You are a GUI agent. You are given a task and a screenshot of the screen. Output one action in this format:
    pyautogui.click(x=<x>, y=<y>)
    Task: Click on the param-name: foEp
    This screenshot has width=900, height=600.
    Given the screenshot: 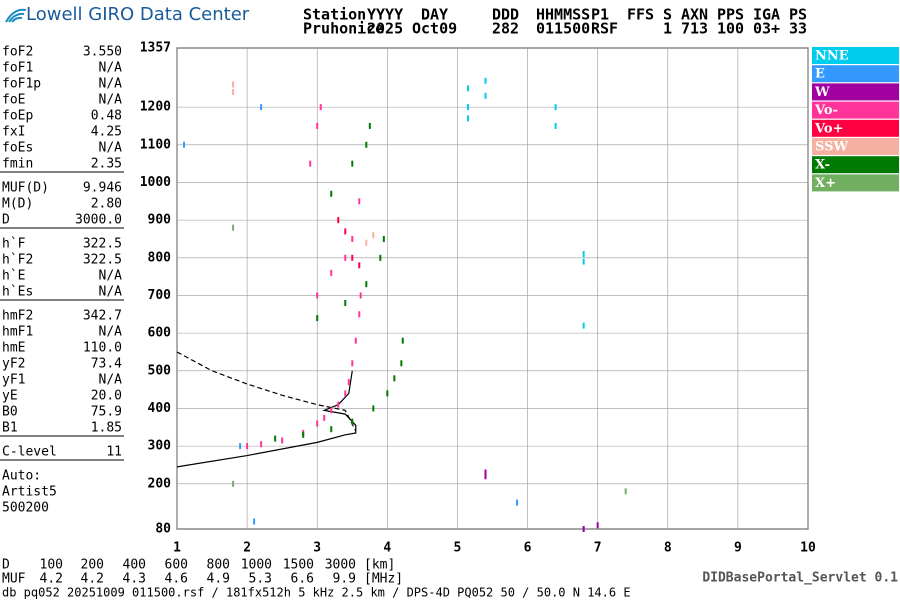 What is the action you would take?
    pyautogui.click(x=17, y=116)
    